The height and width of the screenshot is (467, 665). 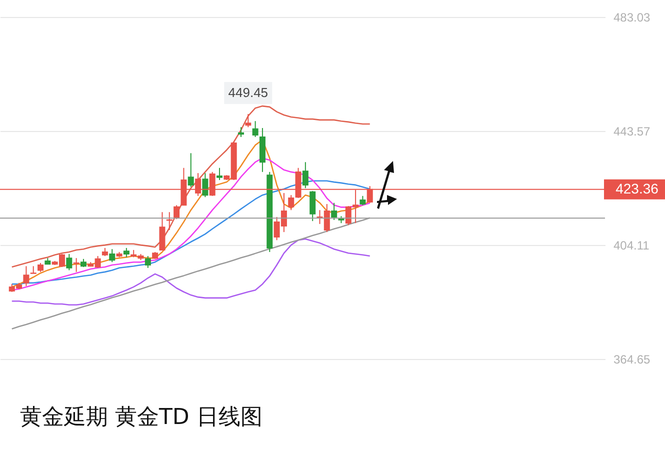 I want to click on ref-line-label: 423.36, so click(x=637, y=188).